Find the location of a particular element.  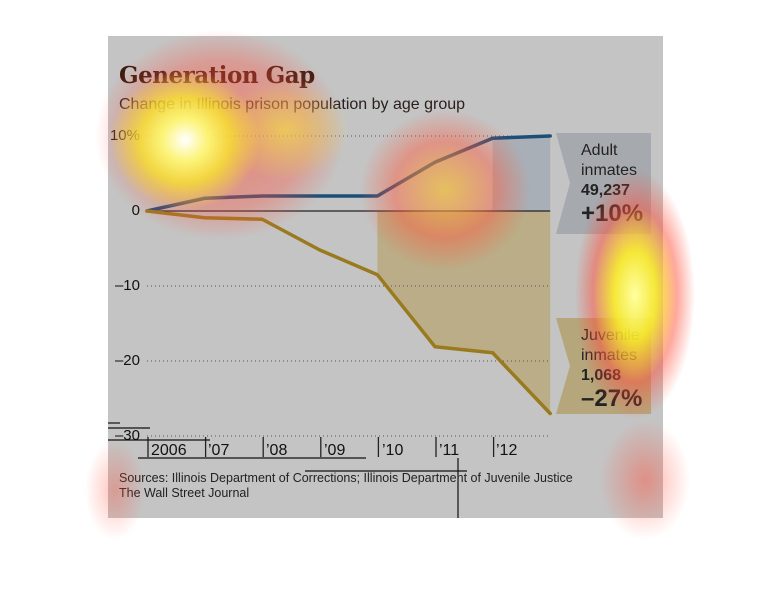

x-tick-label: ’08 is located at coordinates (277, 450).